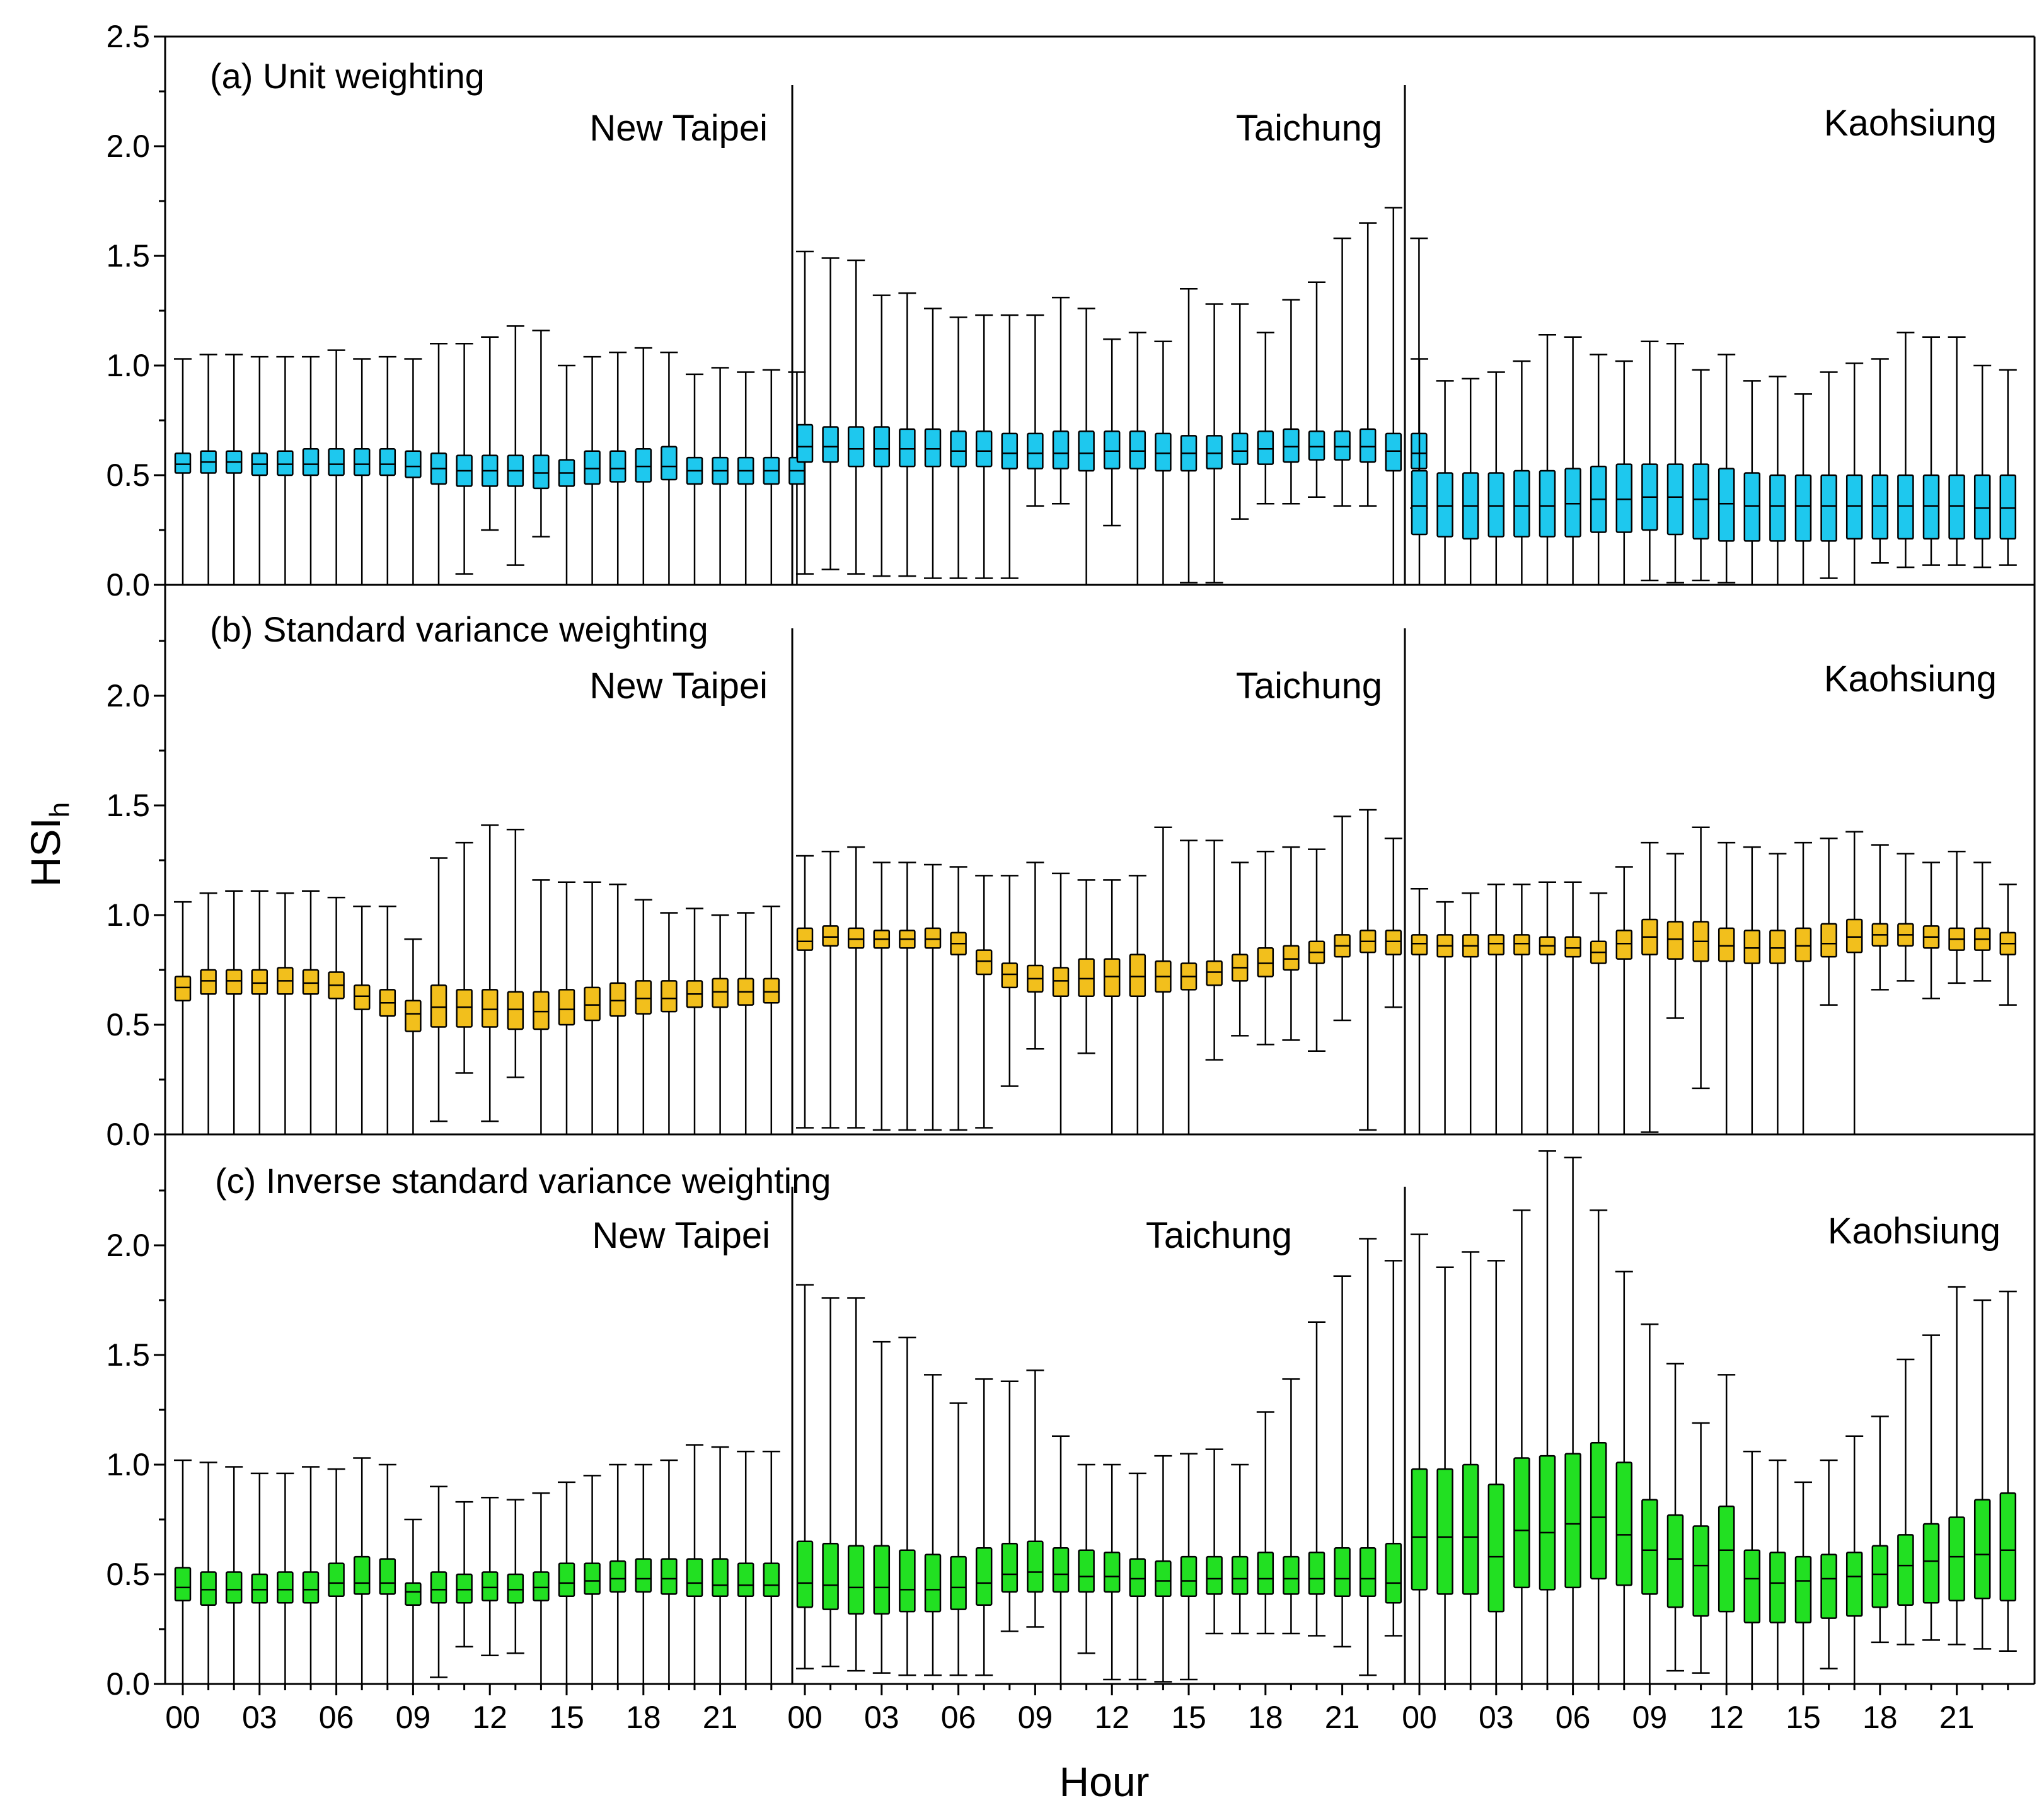  Describe the element at coordinates (128, 584) in the screenshot. I see `y-tick-label: 0.0` at that location.